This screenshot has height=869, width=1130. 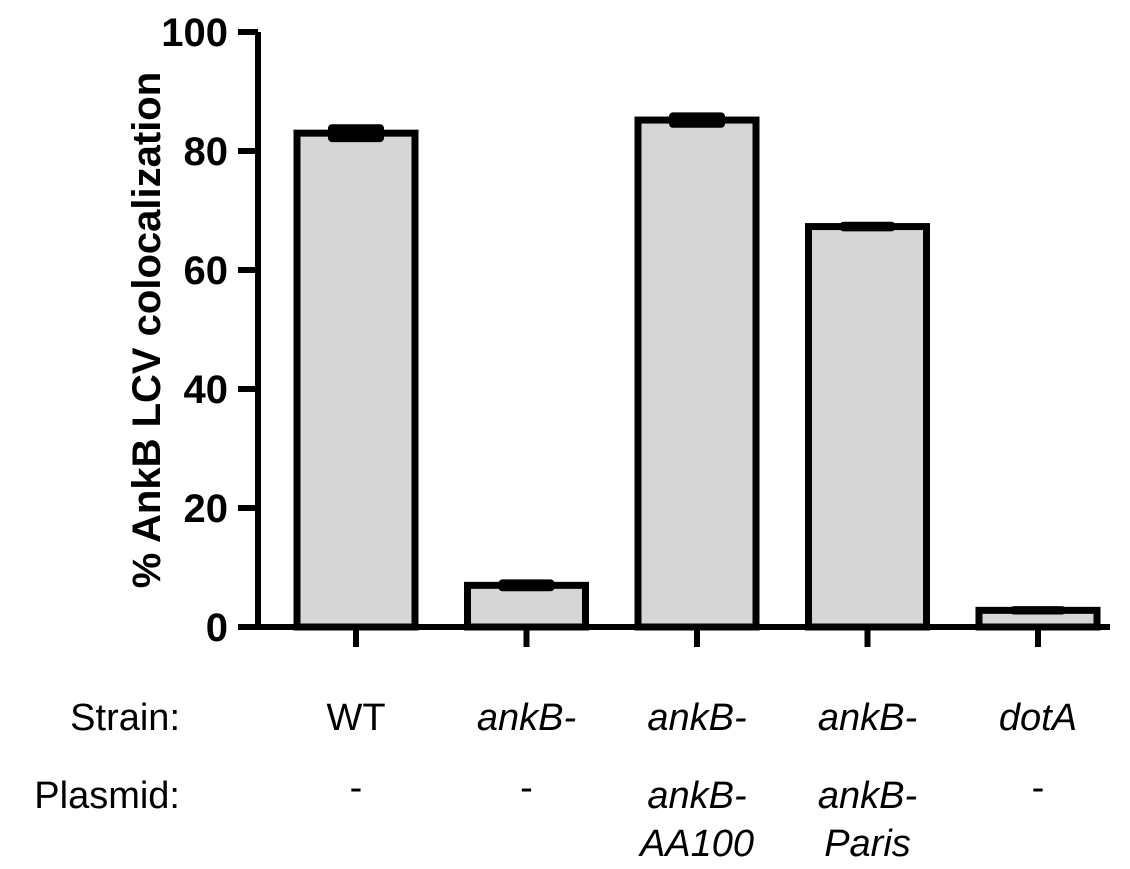 I want to click on row-2-cell-4: ankB-Paris, so click(x=867, y=820).